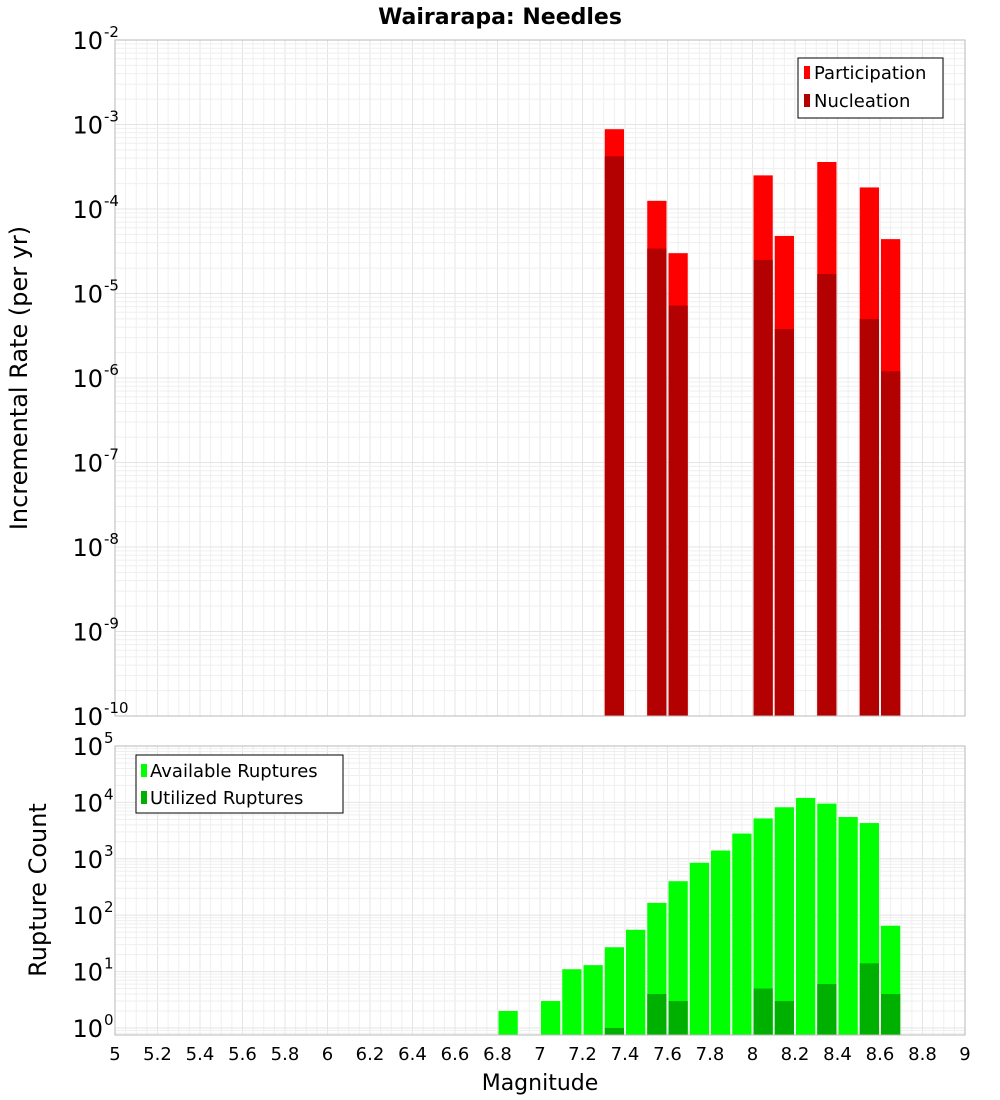 This screenshot has height=1100, width=1000. What do you see at coordinates (226, 798) in the screenshot?
I see `legend-label-utilized: Utilized Ruptures` at bounding box center [226, 798].